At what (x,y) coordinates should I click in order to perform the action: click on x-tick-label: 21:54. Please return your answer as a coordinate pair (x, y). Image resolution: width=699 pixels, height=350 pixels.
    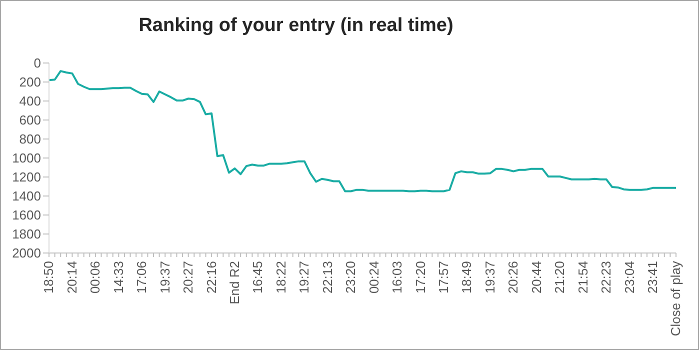
    Looking at the image, I should click on (582, 277).